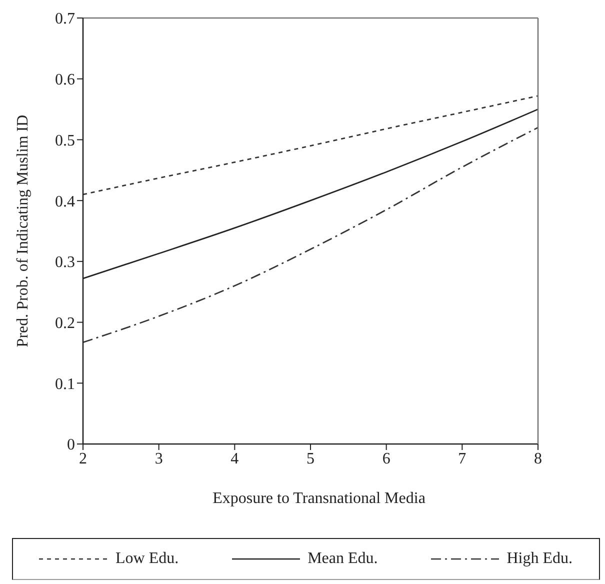  Describe the element at coordinates (71, 445) in the screenshot. I see `y-tick-label: 0` at that location.